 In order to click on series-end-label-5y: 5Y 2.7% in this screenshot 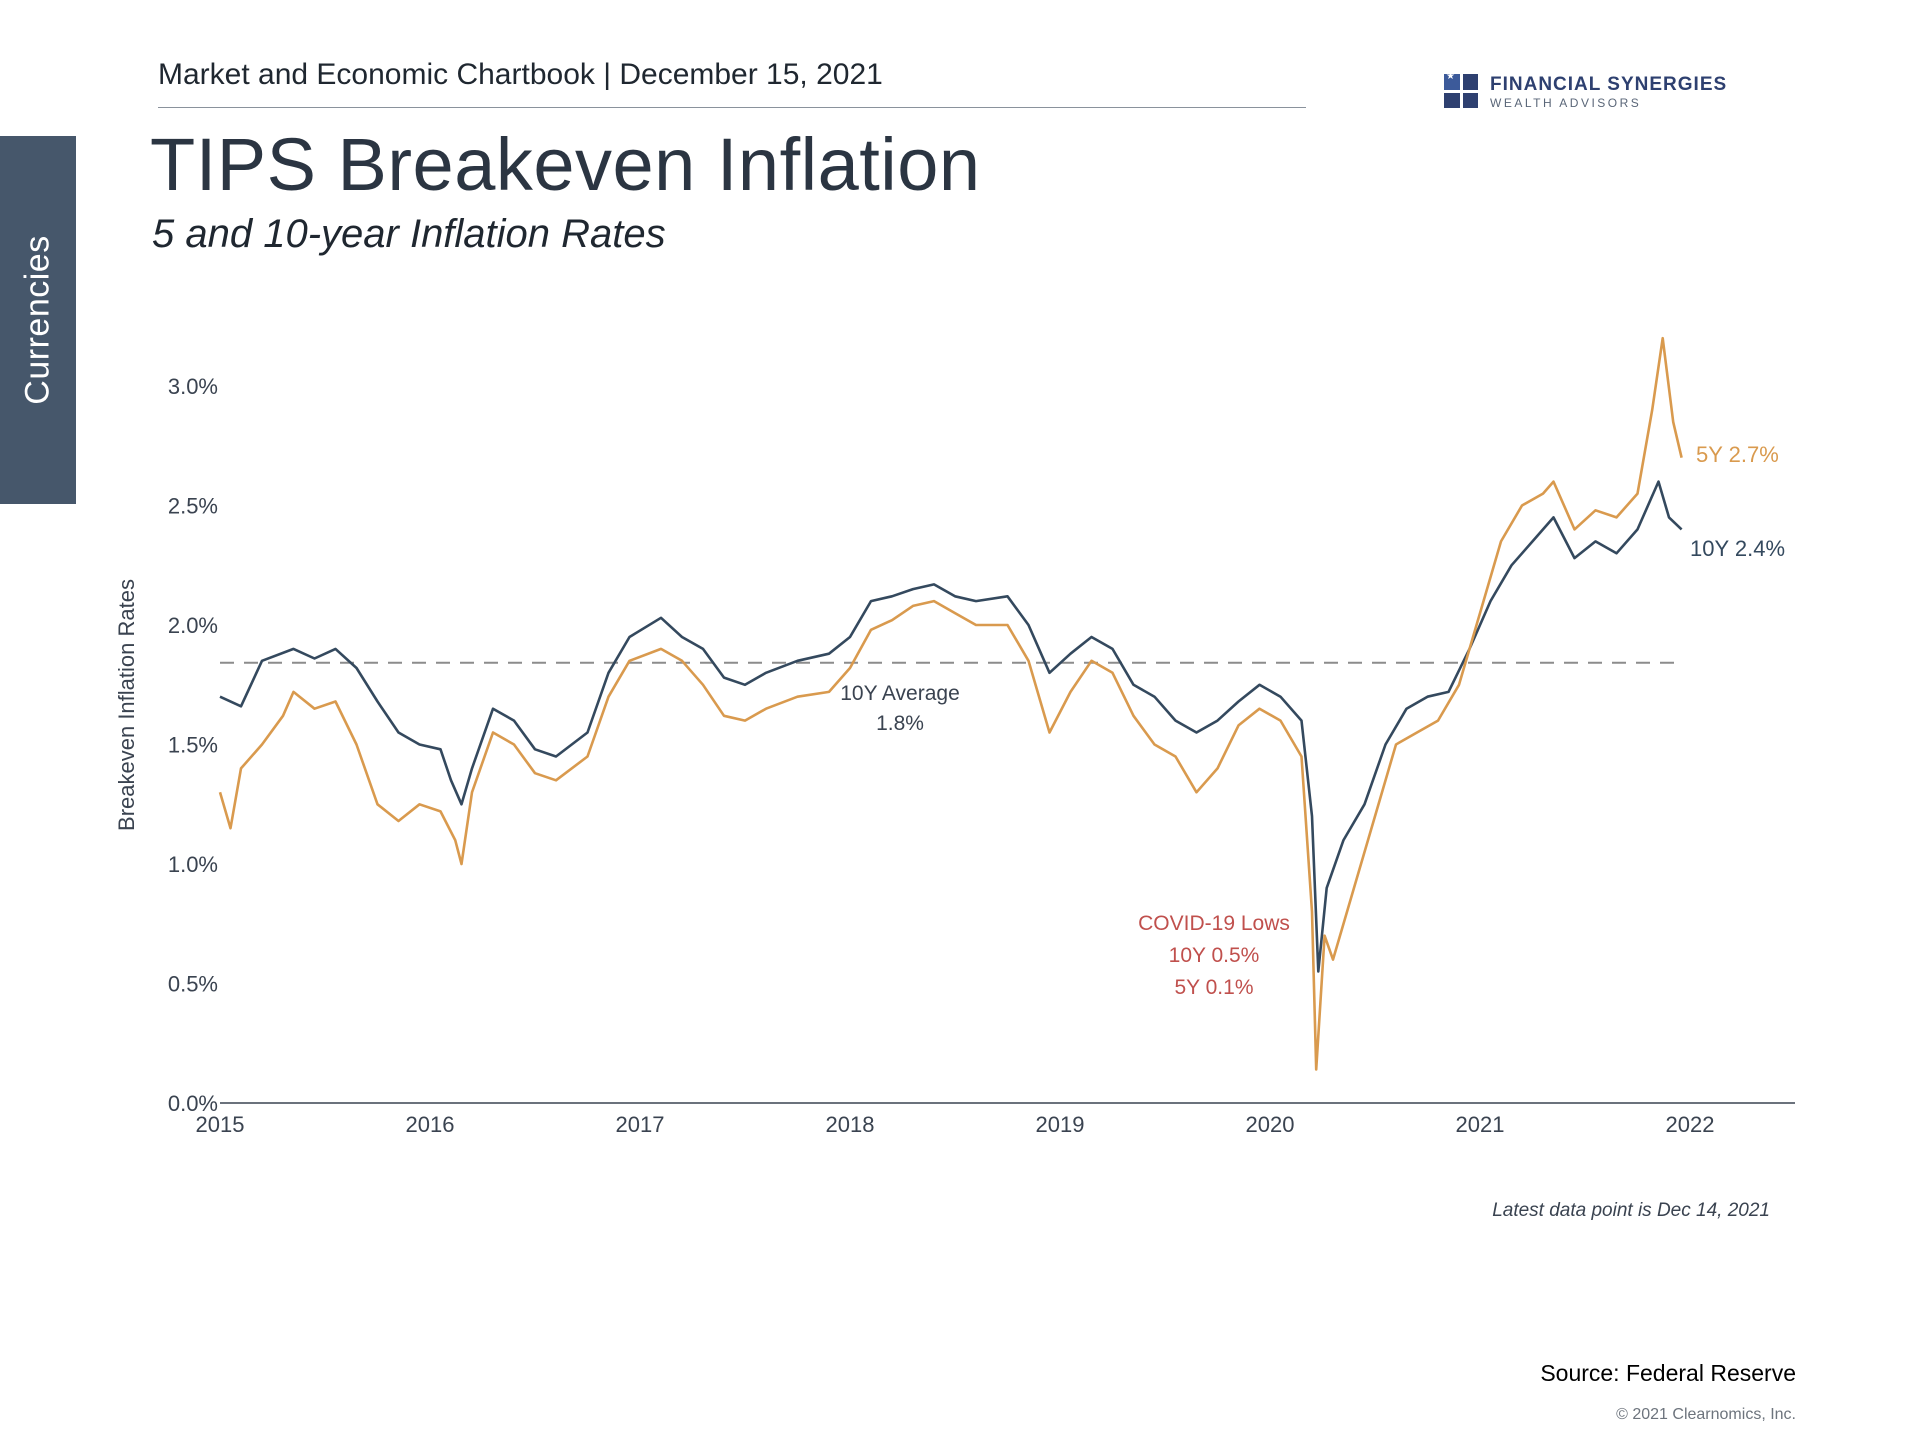, I will do `click(1737, 454)`.